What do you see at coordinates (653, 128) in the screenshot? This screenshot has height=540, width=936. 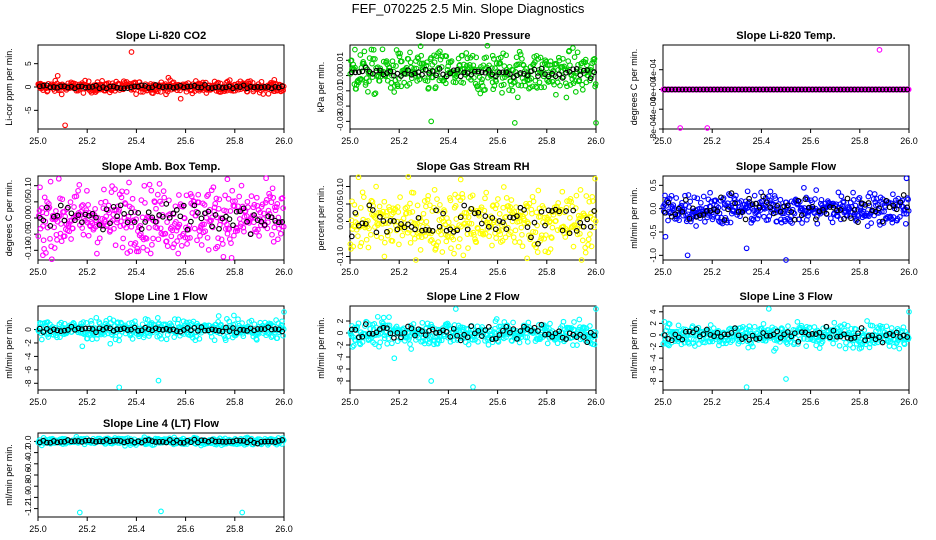 I see `y-tick-label: -8e-04` at bounding box center [653, 128].